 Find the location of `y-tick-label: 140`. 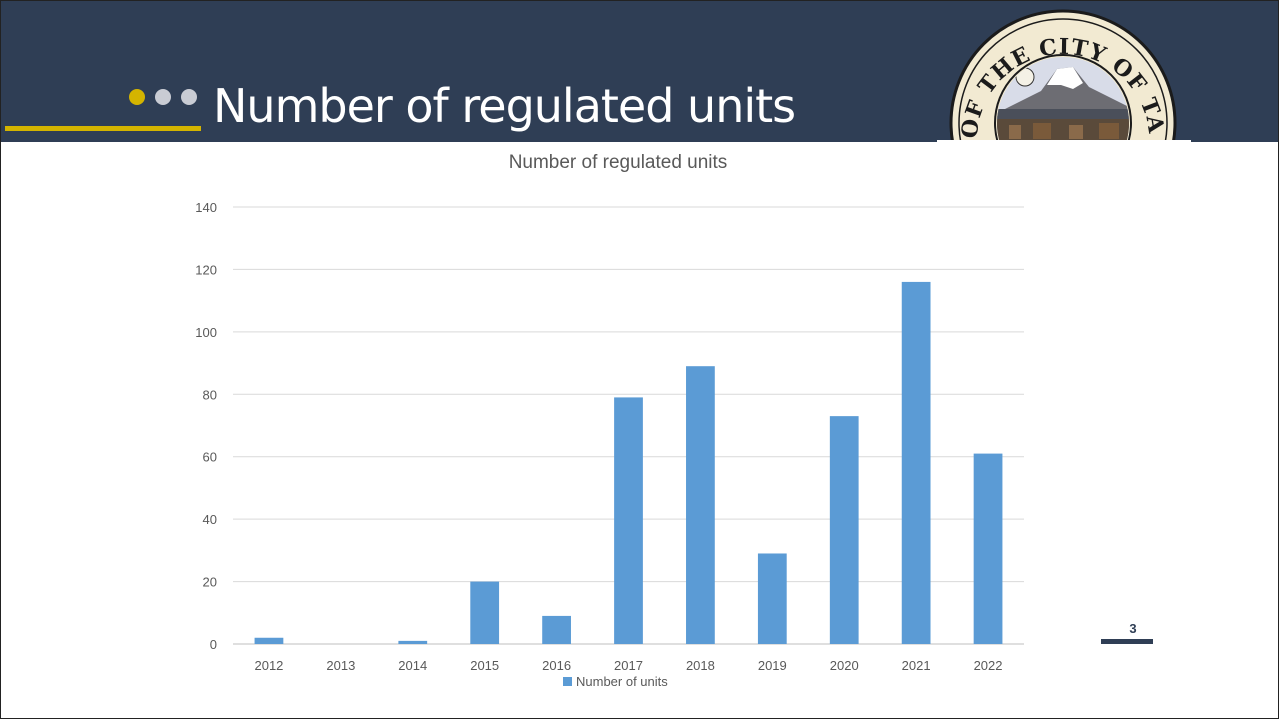

y-tick-label: 140 is located at coordinates (206, 207).